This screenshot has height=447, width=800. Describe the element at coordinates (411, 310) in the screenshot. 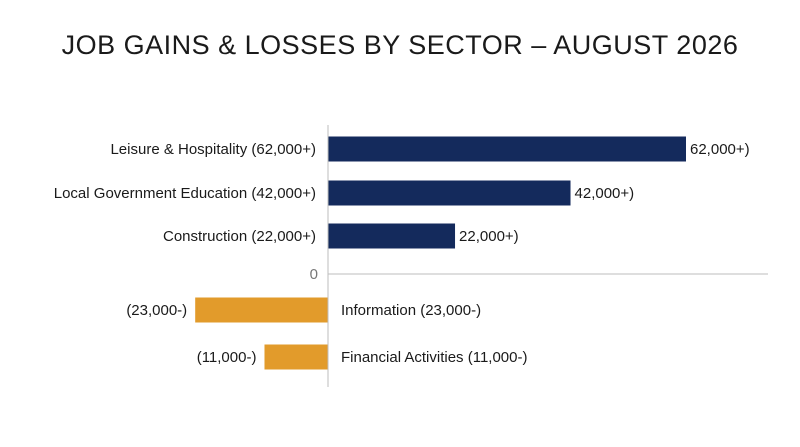

I see `category-label-3: Information (23,000-)` at that location.